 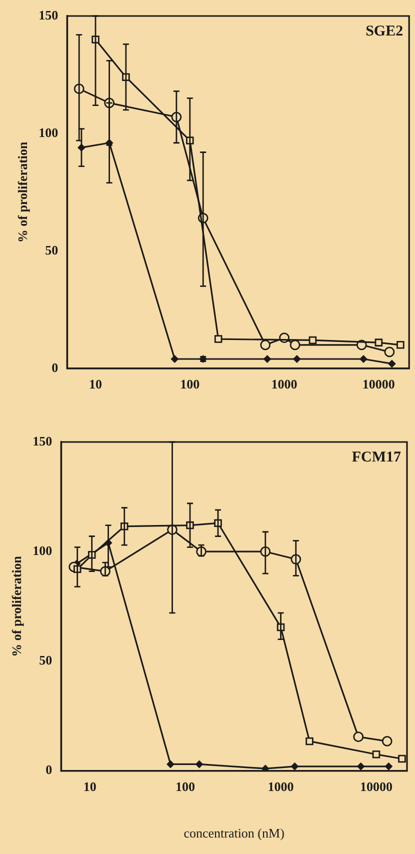 What do you see at coordinates (385, 31) in the screenshot?
I see `annotation: SGE2` at bounding box center [385, 31].